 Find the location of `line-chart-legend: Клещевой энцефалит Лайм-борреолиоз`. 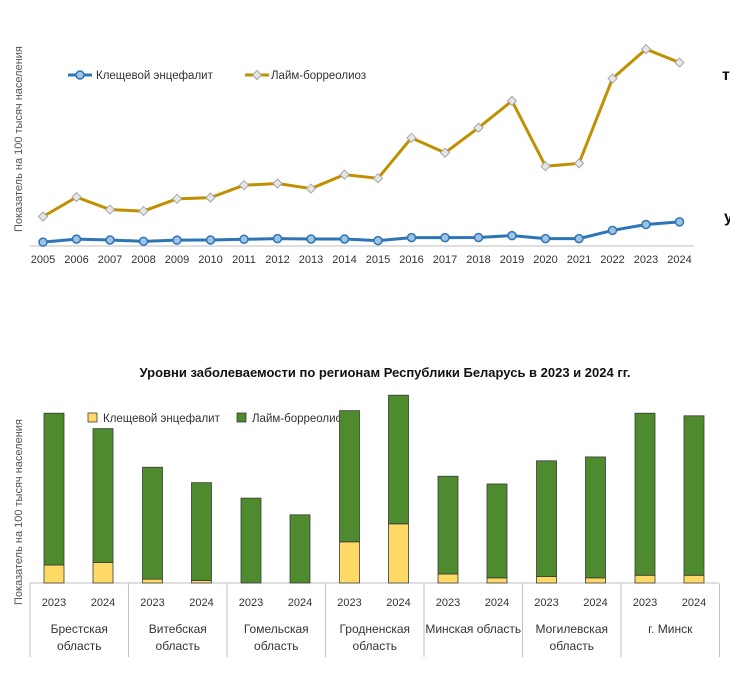

line-chart-legend: Клещевой энцефалит Лайм-борреолиоз is located at coordinates (217, 75).